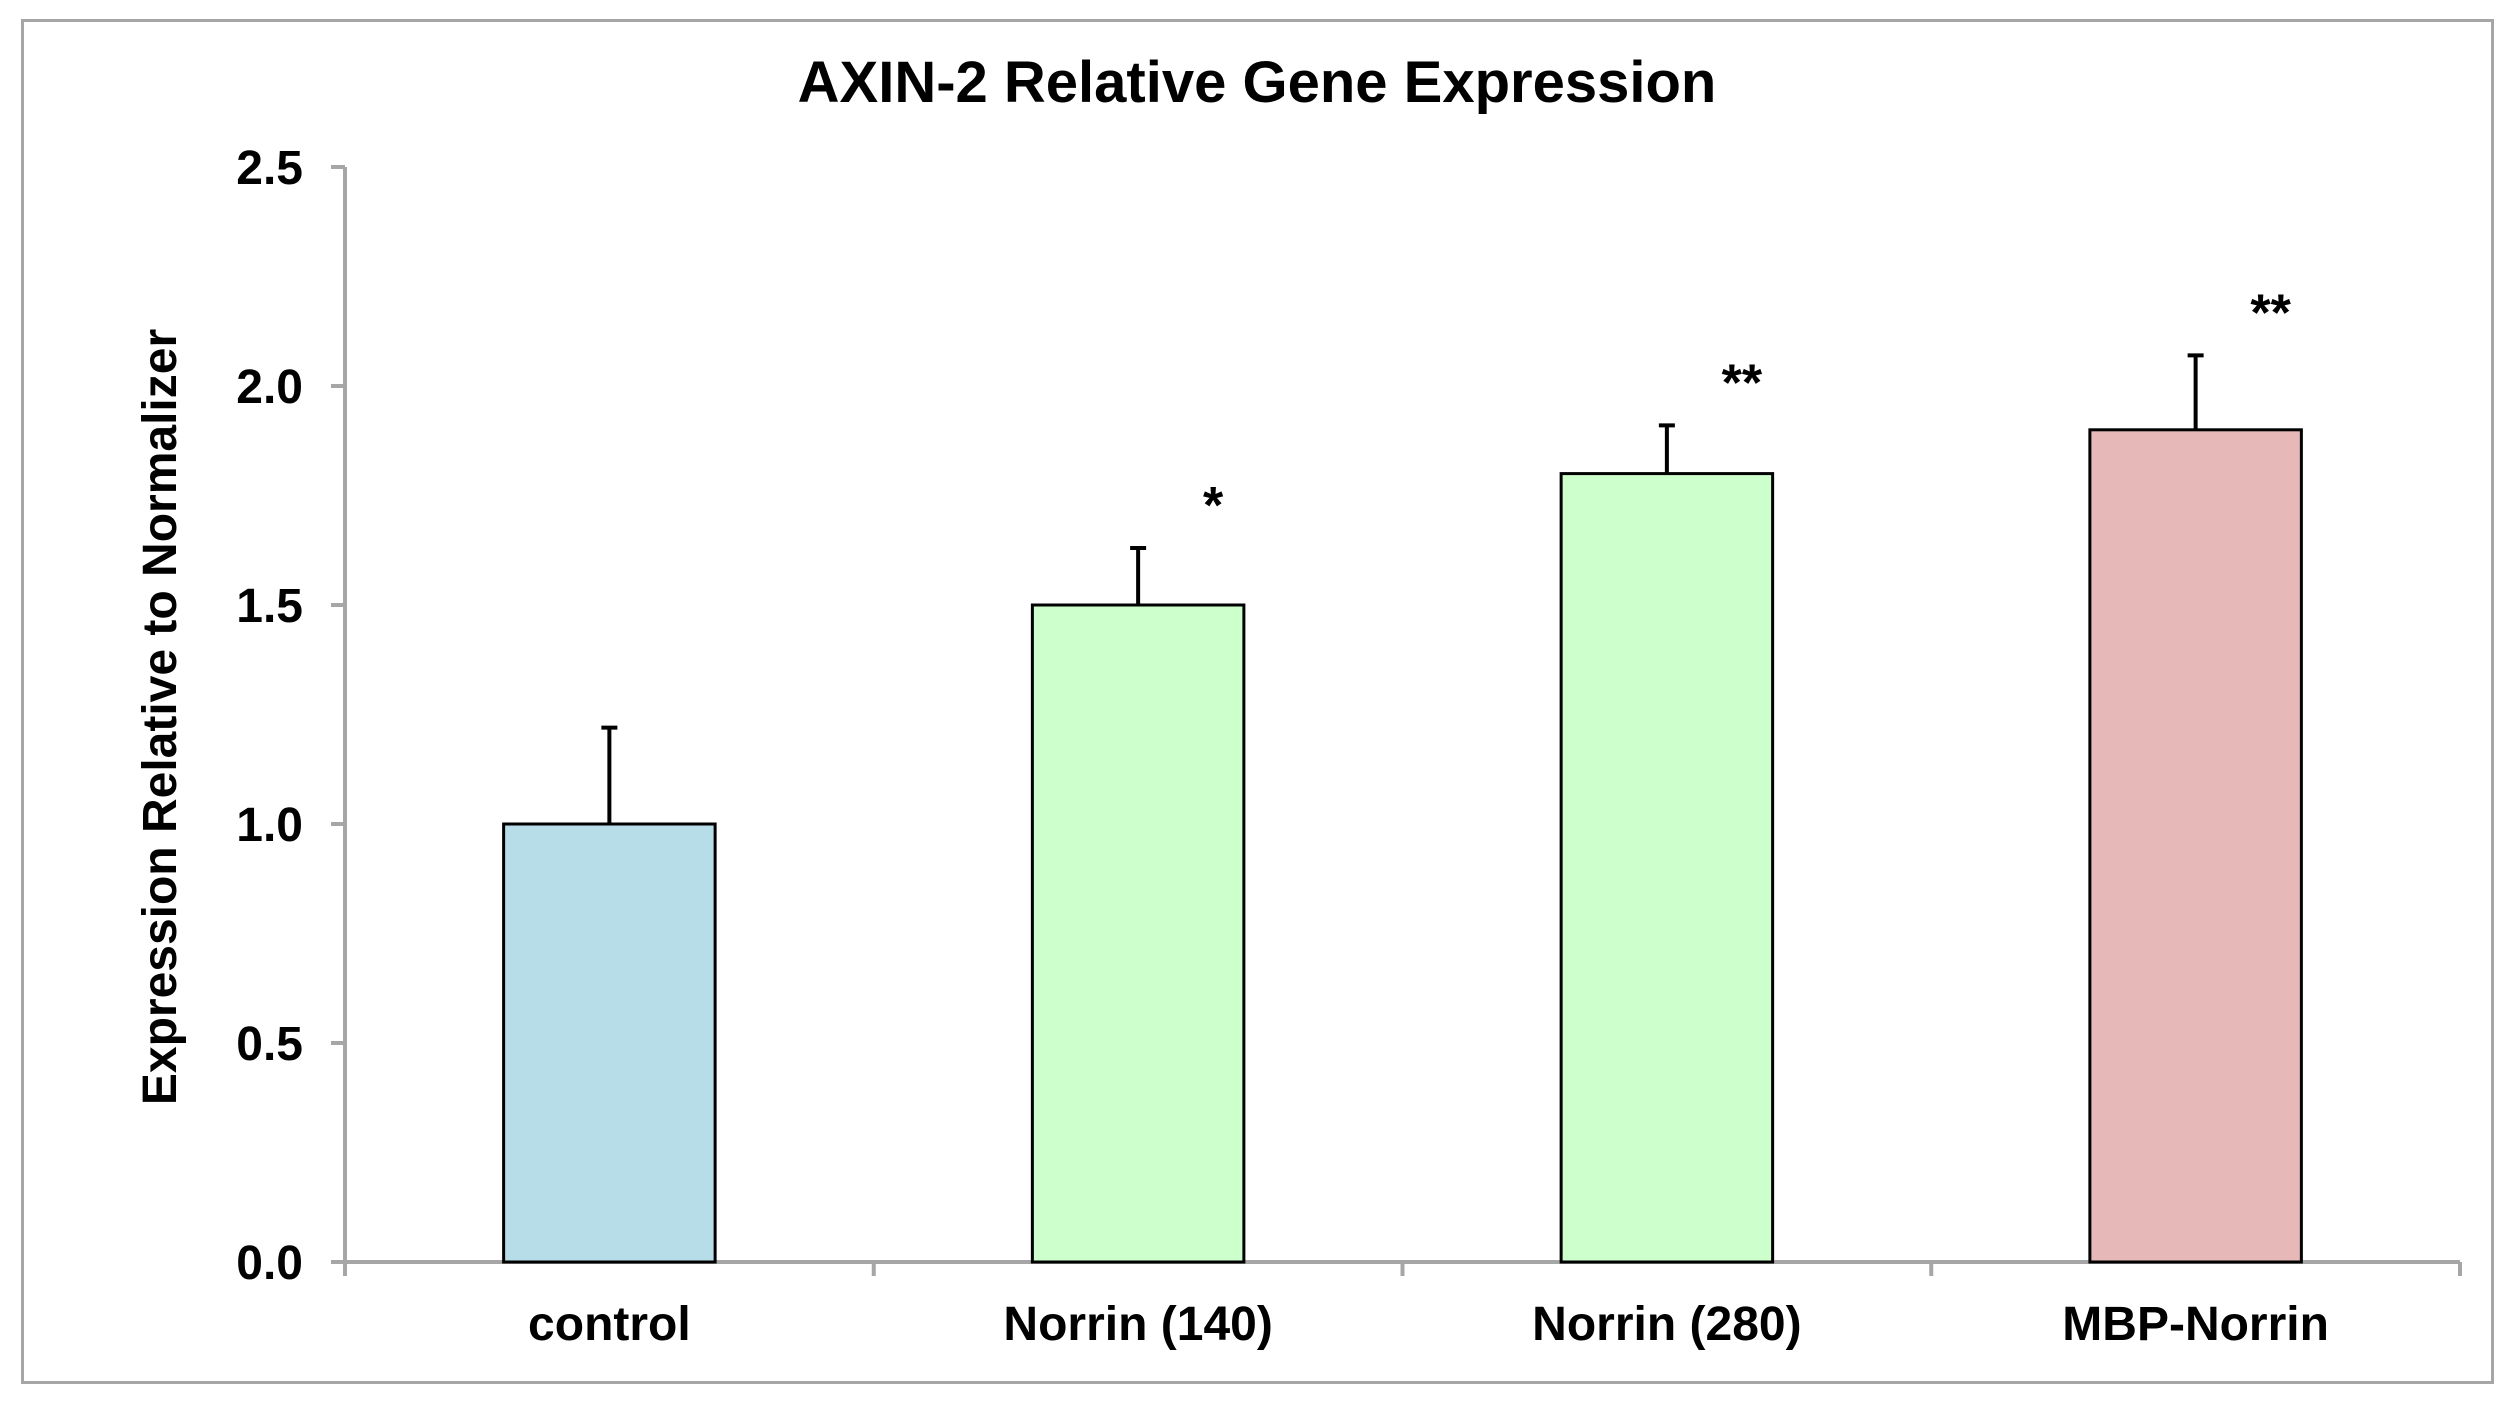 This screenshot has height=1410, width=2515. What do you see at coordinates (269, 1263) in the screenshot?
I see `y-tick-label: 0.0` at bounding box center [269, 1263].